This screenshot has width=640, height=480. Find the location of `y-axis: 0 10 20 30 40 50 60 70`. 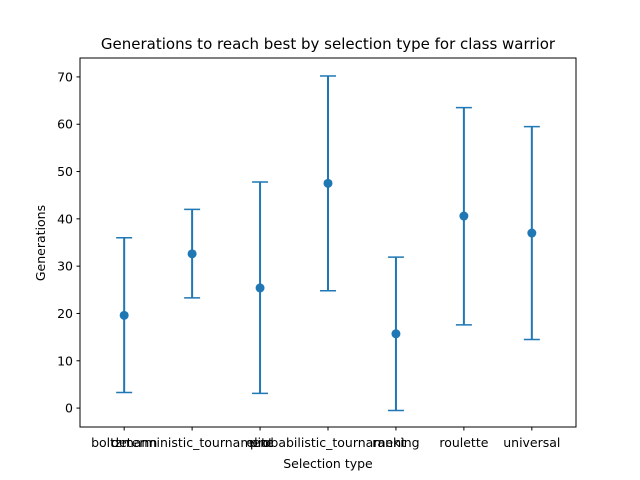

y-axis: 0 10 20 30 40 50 60 70 is located at coordinates (68, 242).